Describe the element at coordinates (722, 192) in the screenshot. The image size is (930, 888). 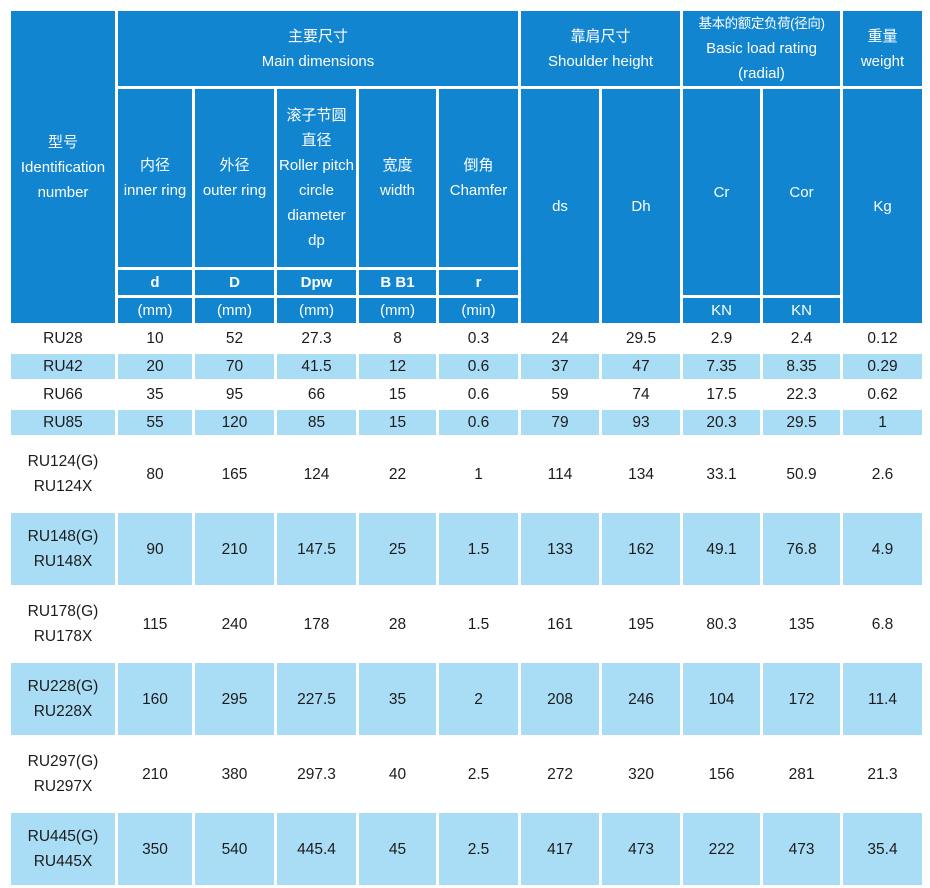
I see `header-cr: Cr` at that location.